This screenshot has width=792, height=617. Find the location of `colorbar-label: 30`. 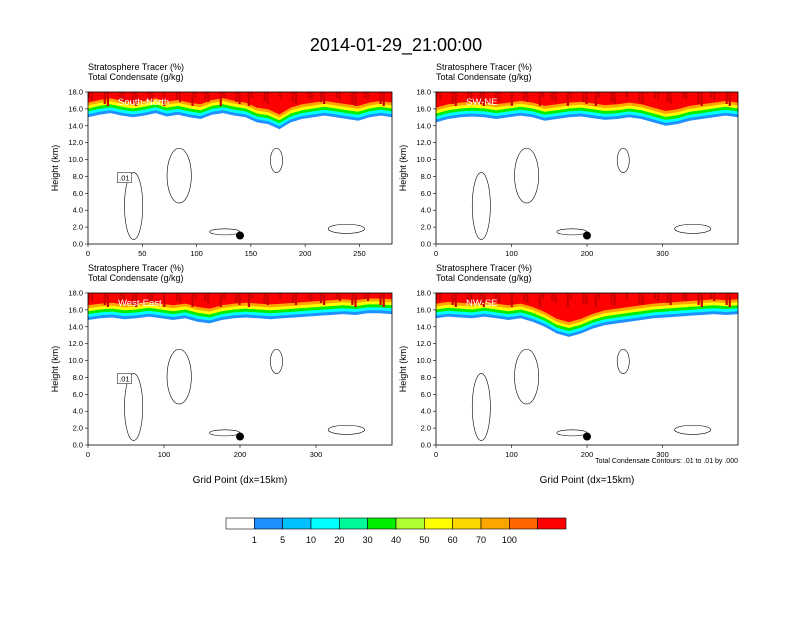

colorbar-label: 30 is located at coordinates (368, 540).